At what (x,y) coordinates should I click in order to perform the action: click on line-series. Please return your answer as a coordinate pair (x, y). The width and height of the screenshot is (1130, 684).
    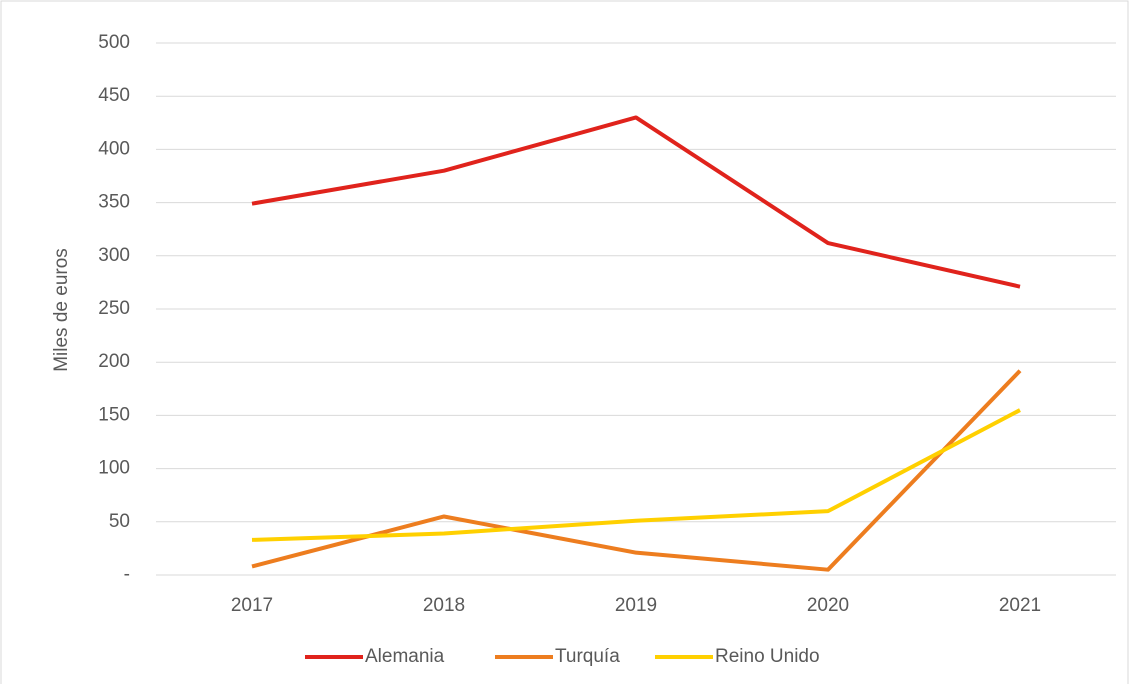
    Looking at the image, I should click on (636, 475).